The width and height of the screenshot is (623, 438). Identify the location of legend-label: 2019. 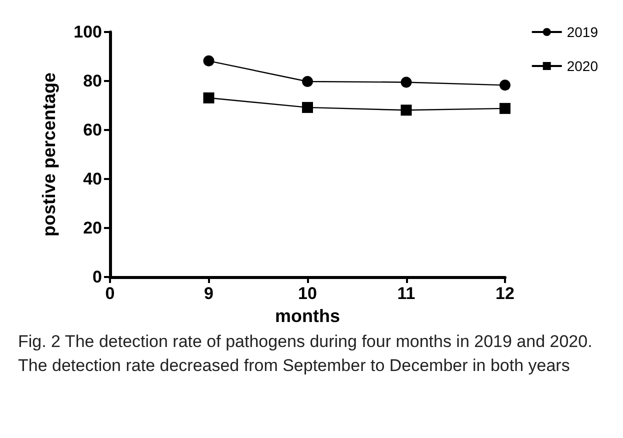
(582, 32).